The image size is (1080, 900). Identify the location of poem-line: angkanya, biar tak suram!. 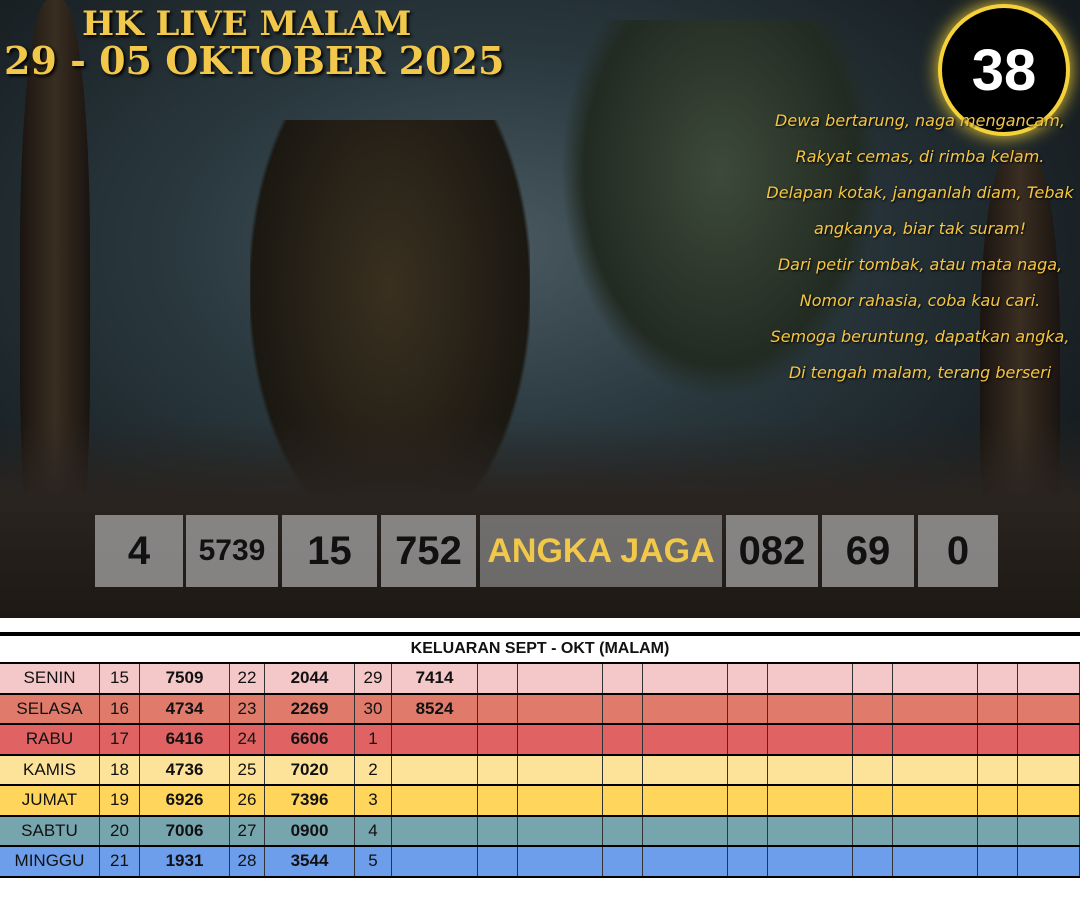
(920, 228).